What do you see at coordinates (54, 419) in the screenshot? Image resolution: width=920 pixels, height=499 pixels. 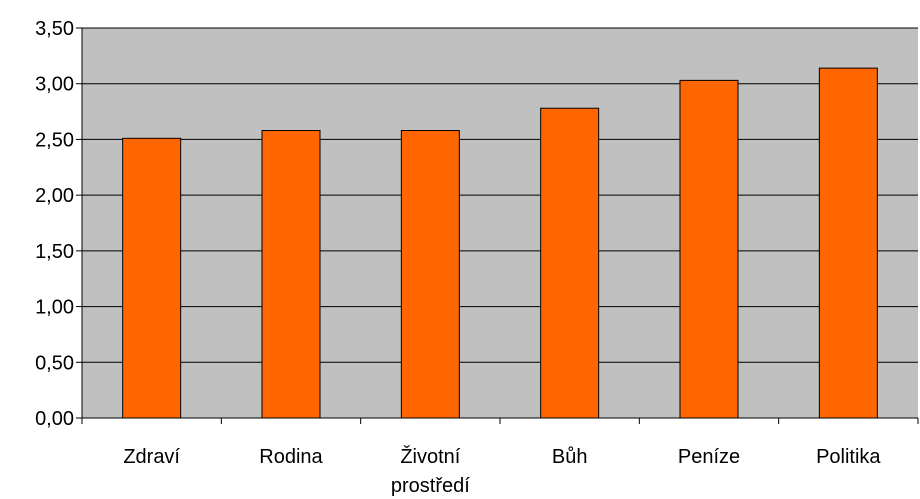 I see `y-tick-label: 0,00` at bounding box center [54, 419].